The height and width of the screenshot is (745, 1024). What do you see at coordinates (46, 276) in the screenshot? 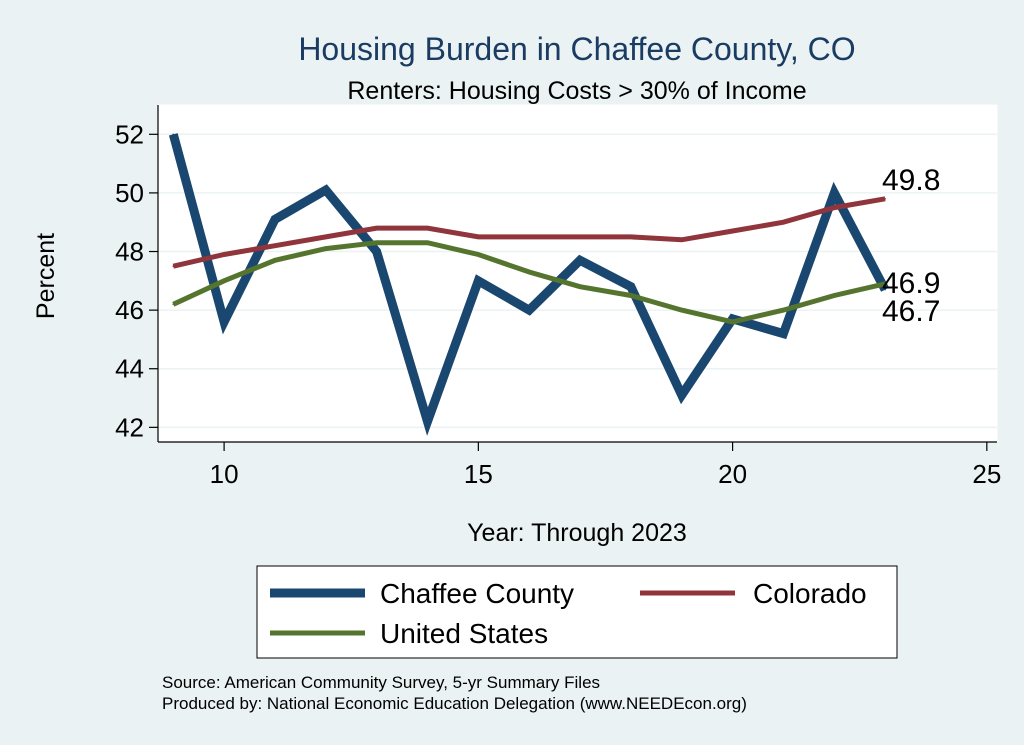
I see `y-axis-title: Percent` at bounding box center [46, 276].